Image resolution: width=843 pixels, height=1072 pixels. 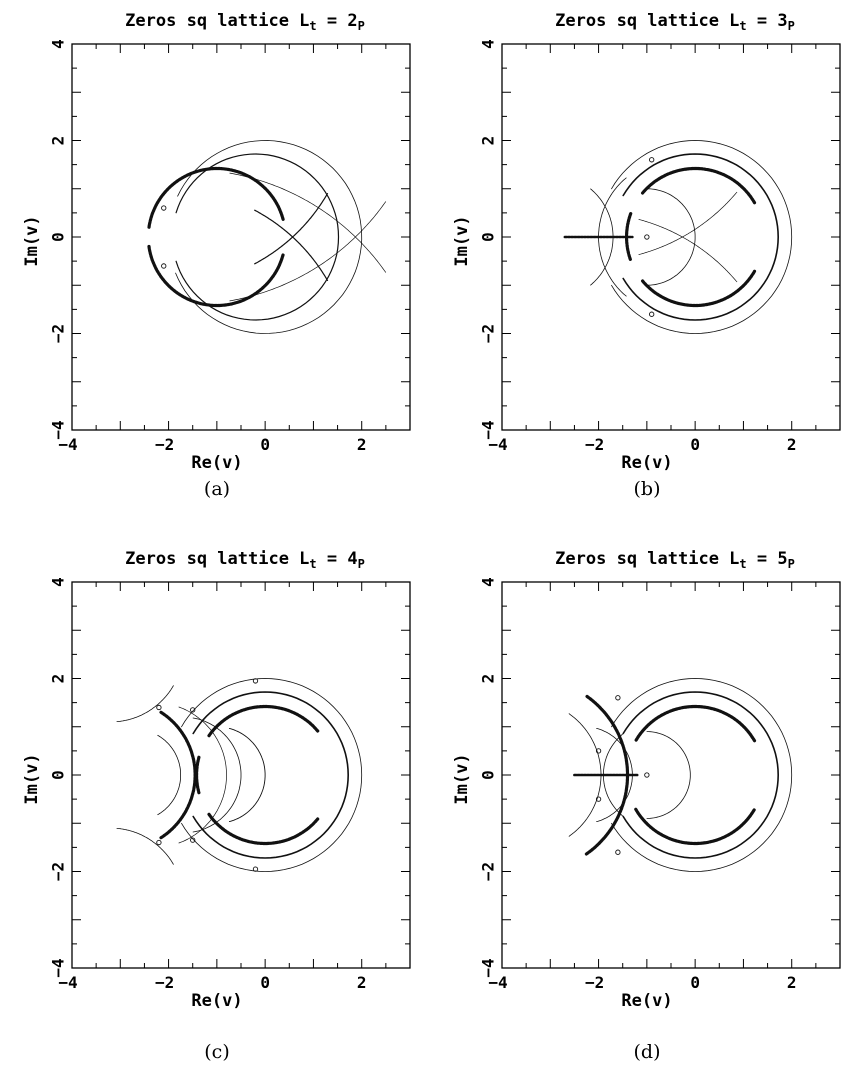 I want to click on panel-title: Zeros sq lattice Lt = 5P, so click(x=675, y=560).